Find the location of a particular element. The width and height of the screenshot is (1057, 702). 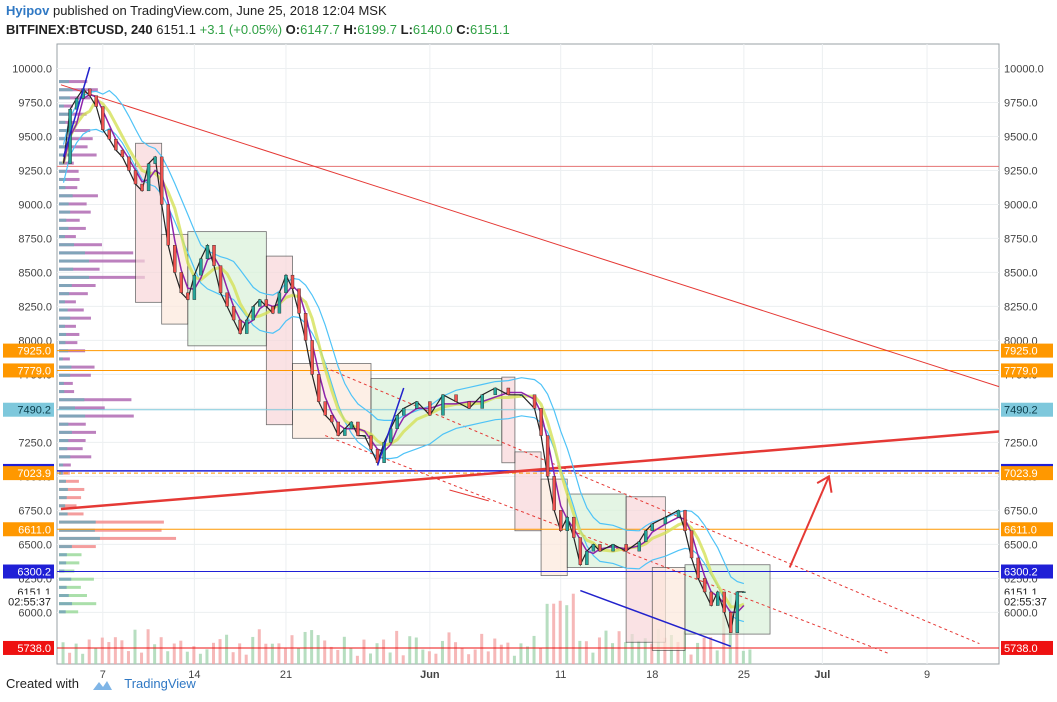

tradingview-logo-icon is located at coordinates (102, 685).